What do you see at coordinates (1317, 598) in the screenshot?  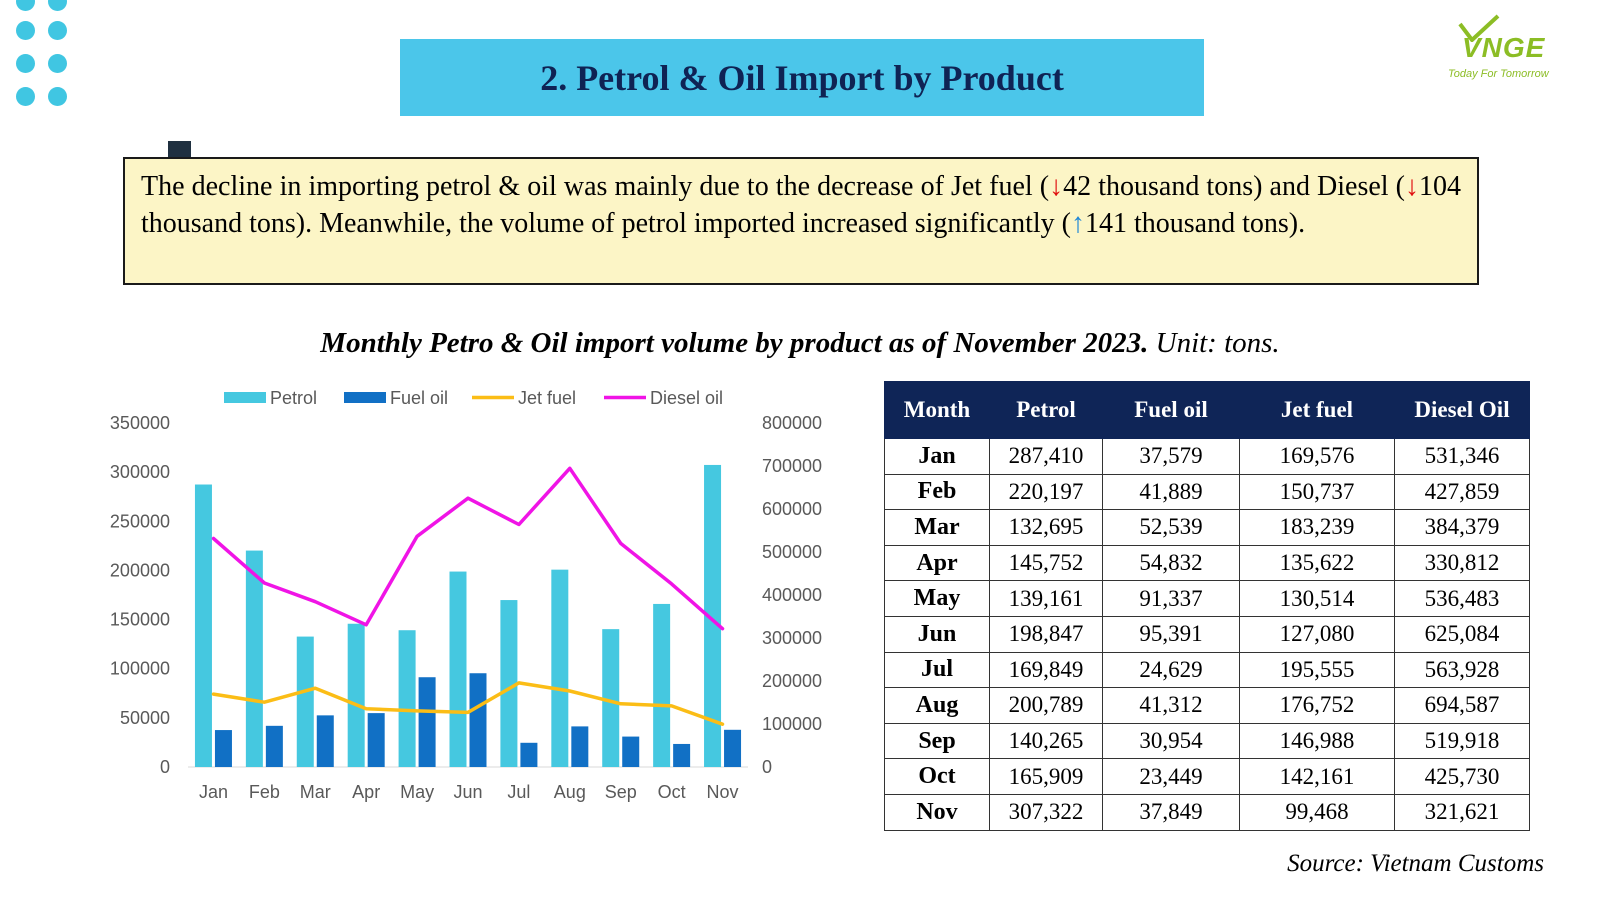 I see `value-cell: 130,514` at bounding box center [1317, 598].